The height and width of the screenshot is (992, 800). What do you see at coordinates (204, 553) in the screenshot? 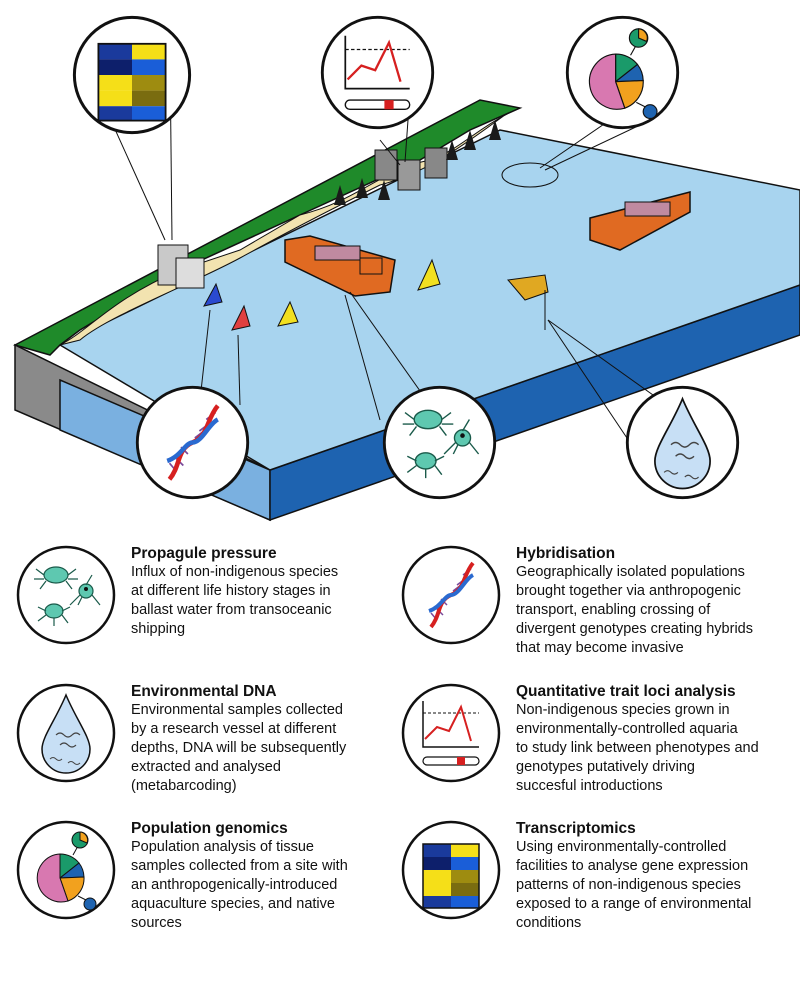
I see `item-title: Propagule pressure` at bounding box center [204, 553].